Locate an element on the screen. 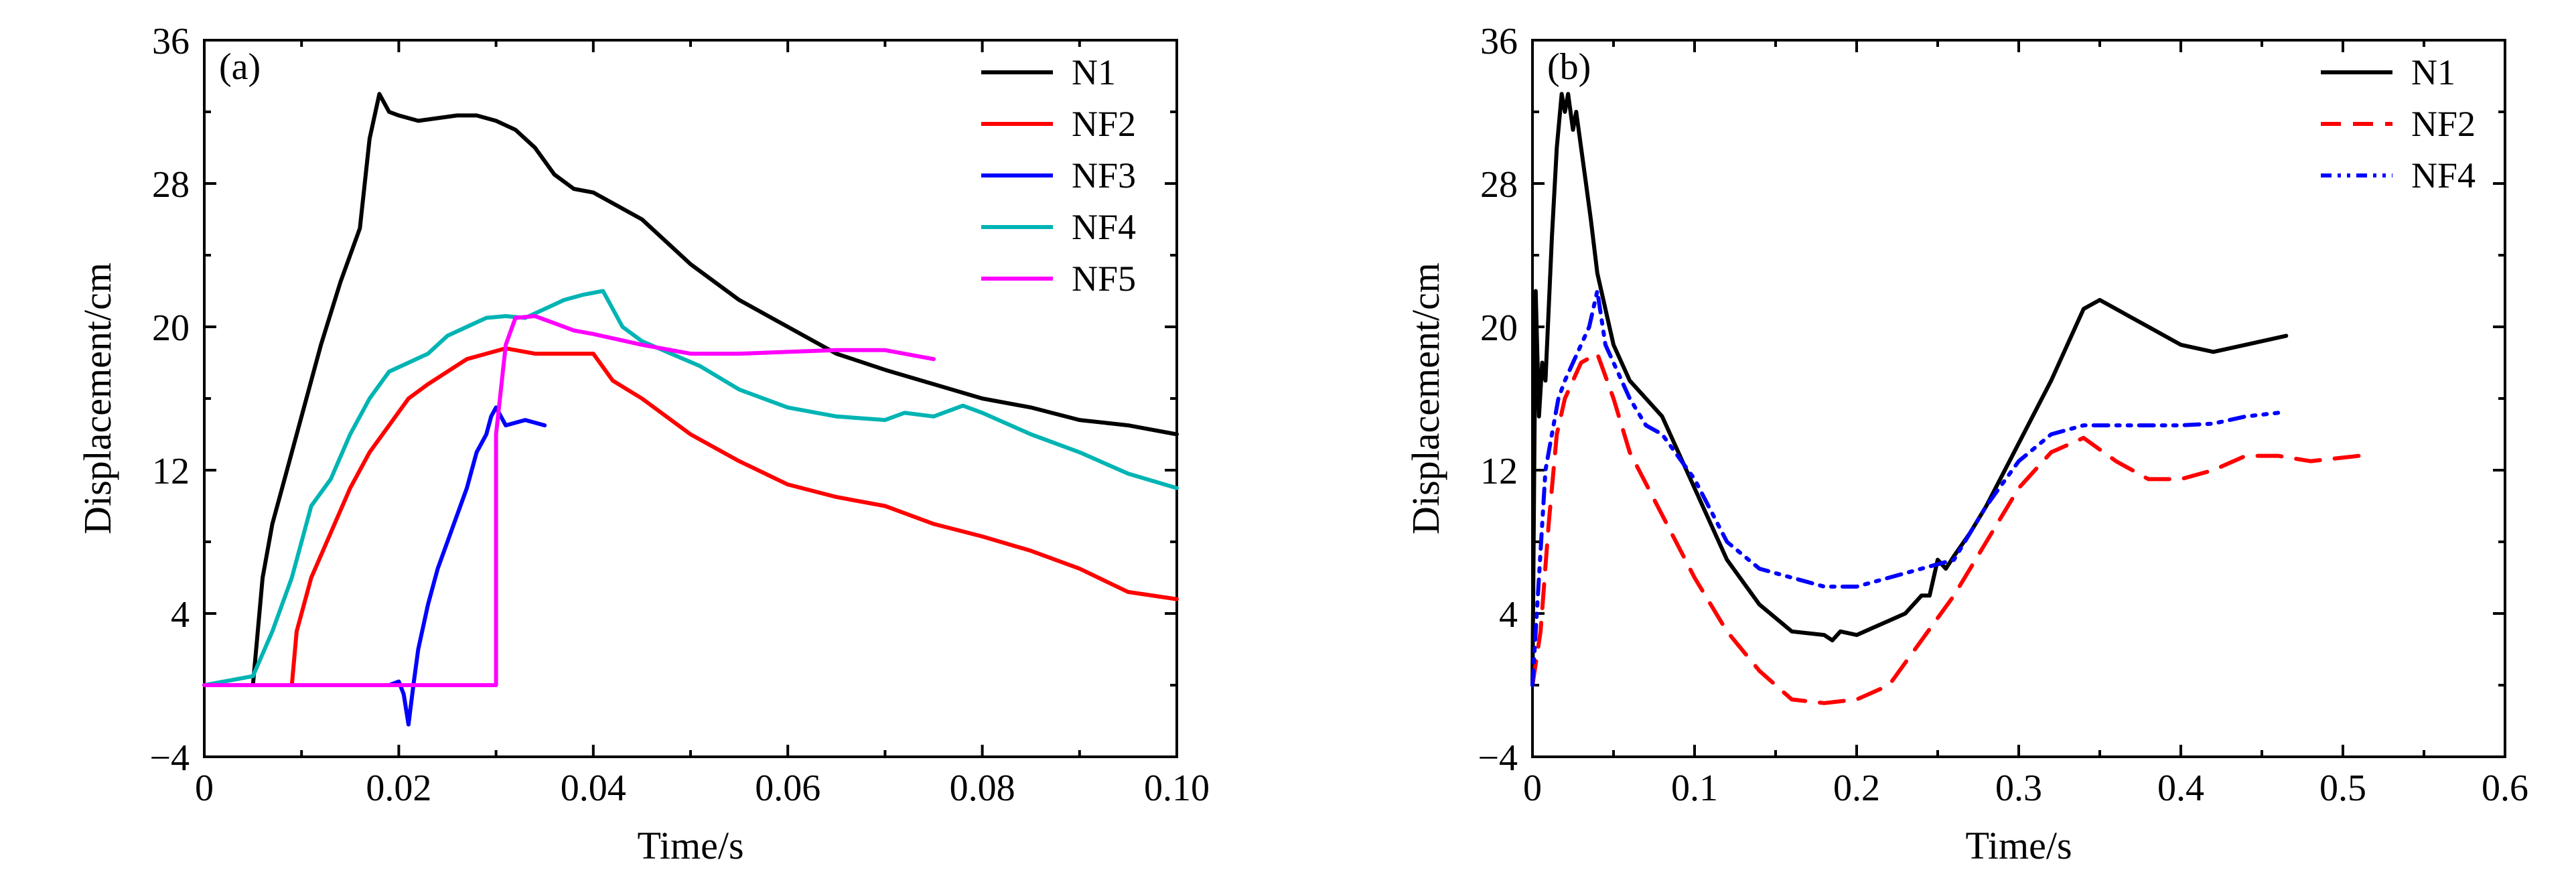  panel-a-y-axis-title: Displacement/cm is located at coordinates (97, 398).